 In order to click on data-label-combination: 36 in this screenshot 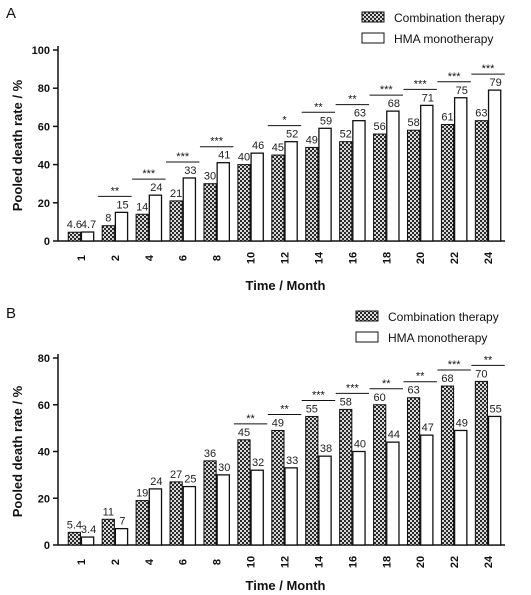, I will do `click(210, 454)`.